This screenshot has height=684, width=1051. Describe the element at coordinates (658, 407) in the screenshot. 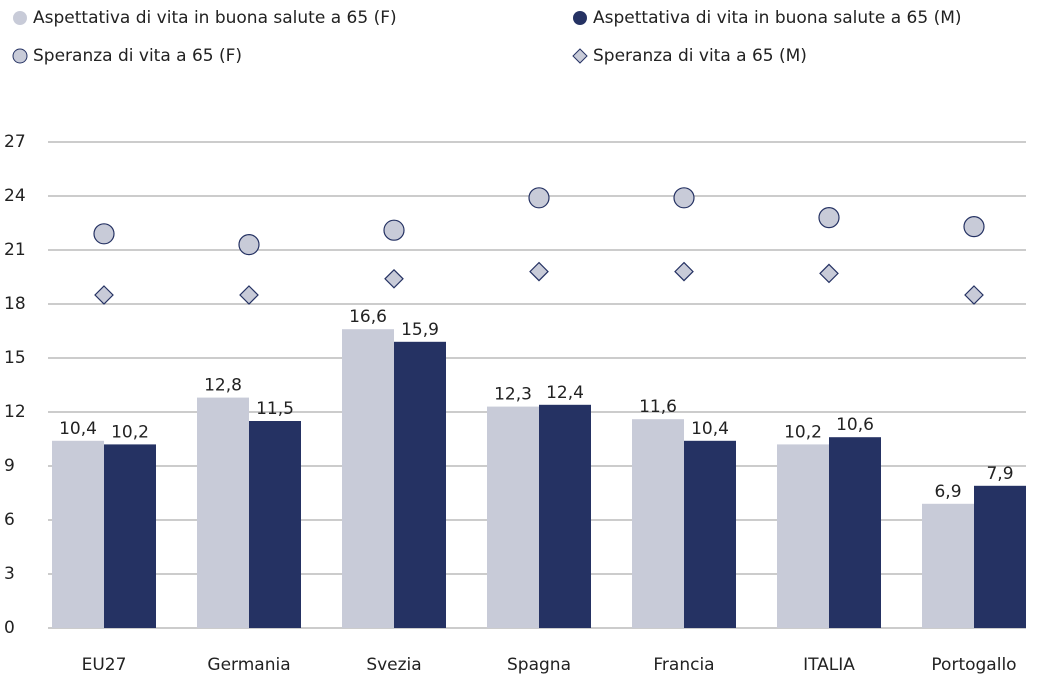

I see `data-label: 11,6` at that location.